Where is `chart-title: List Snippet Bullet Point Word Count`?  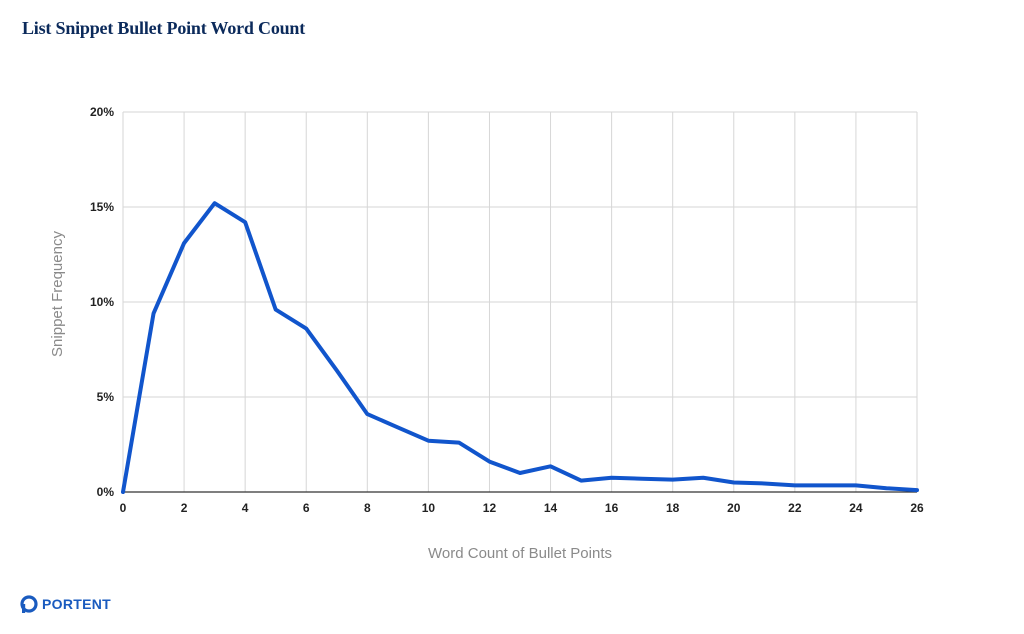
chart-title: List Snippet Bullet Point Word Count is located at coordinates (164, 28).